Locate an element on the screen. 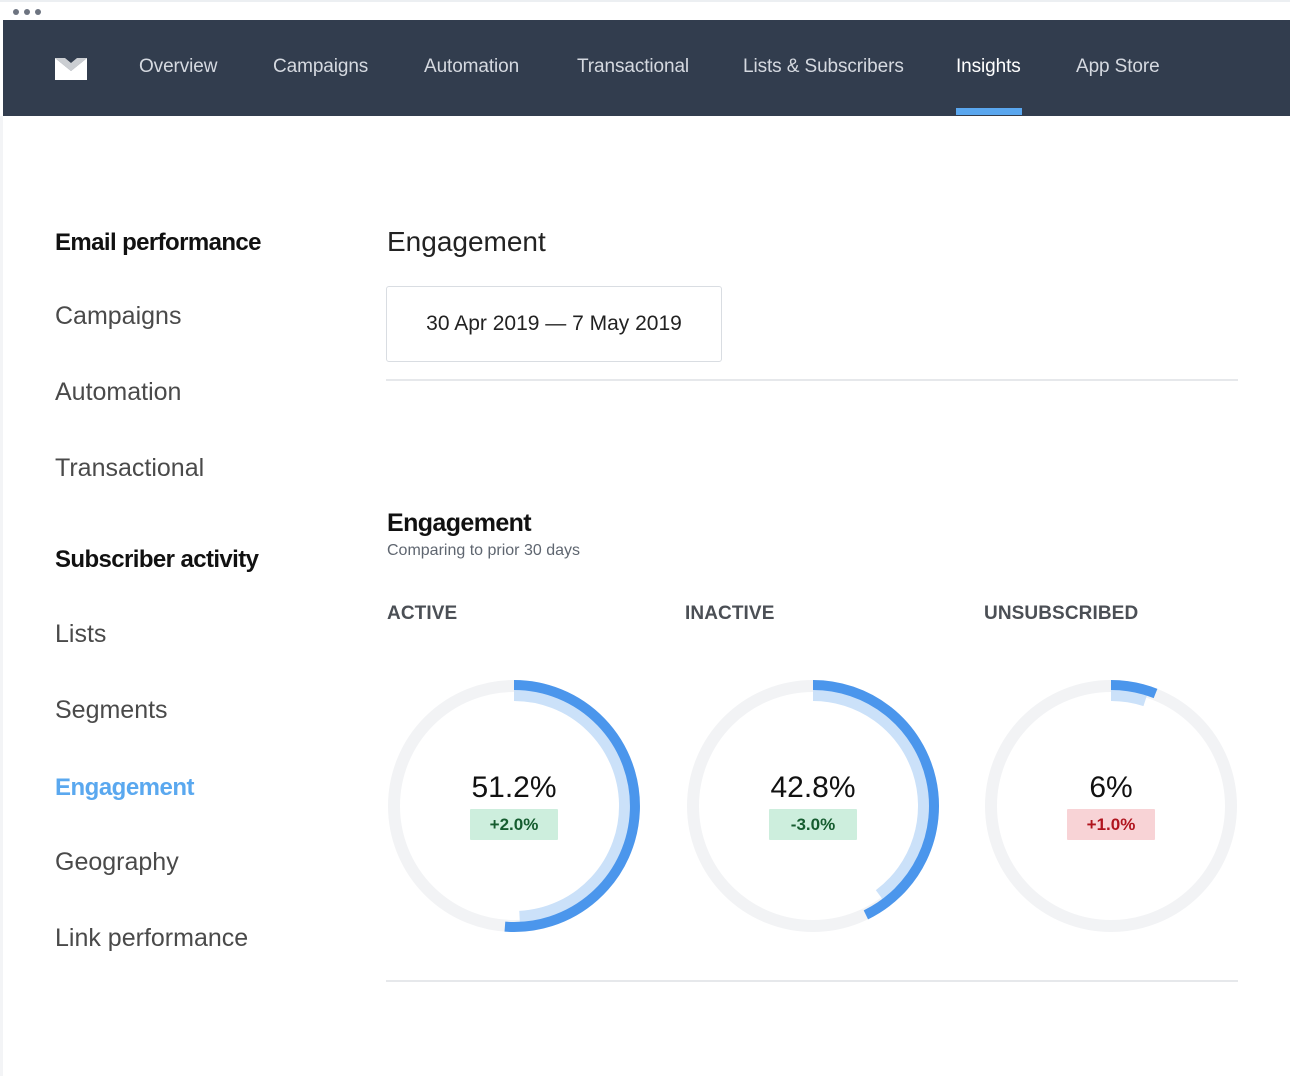 This screenshot has width=1290, height=1076. metric-label-inactive: INACTIVE is located at coordinates (730, 613).